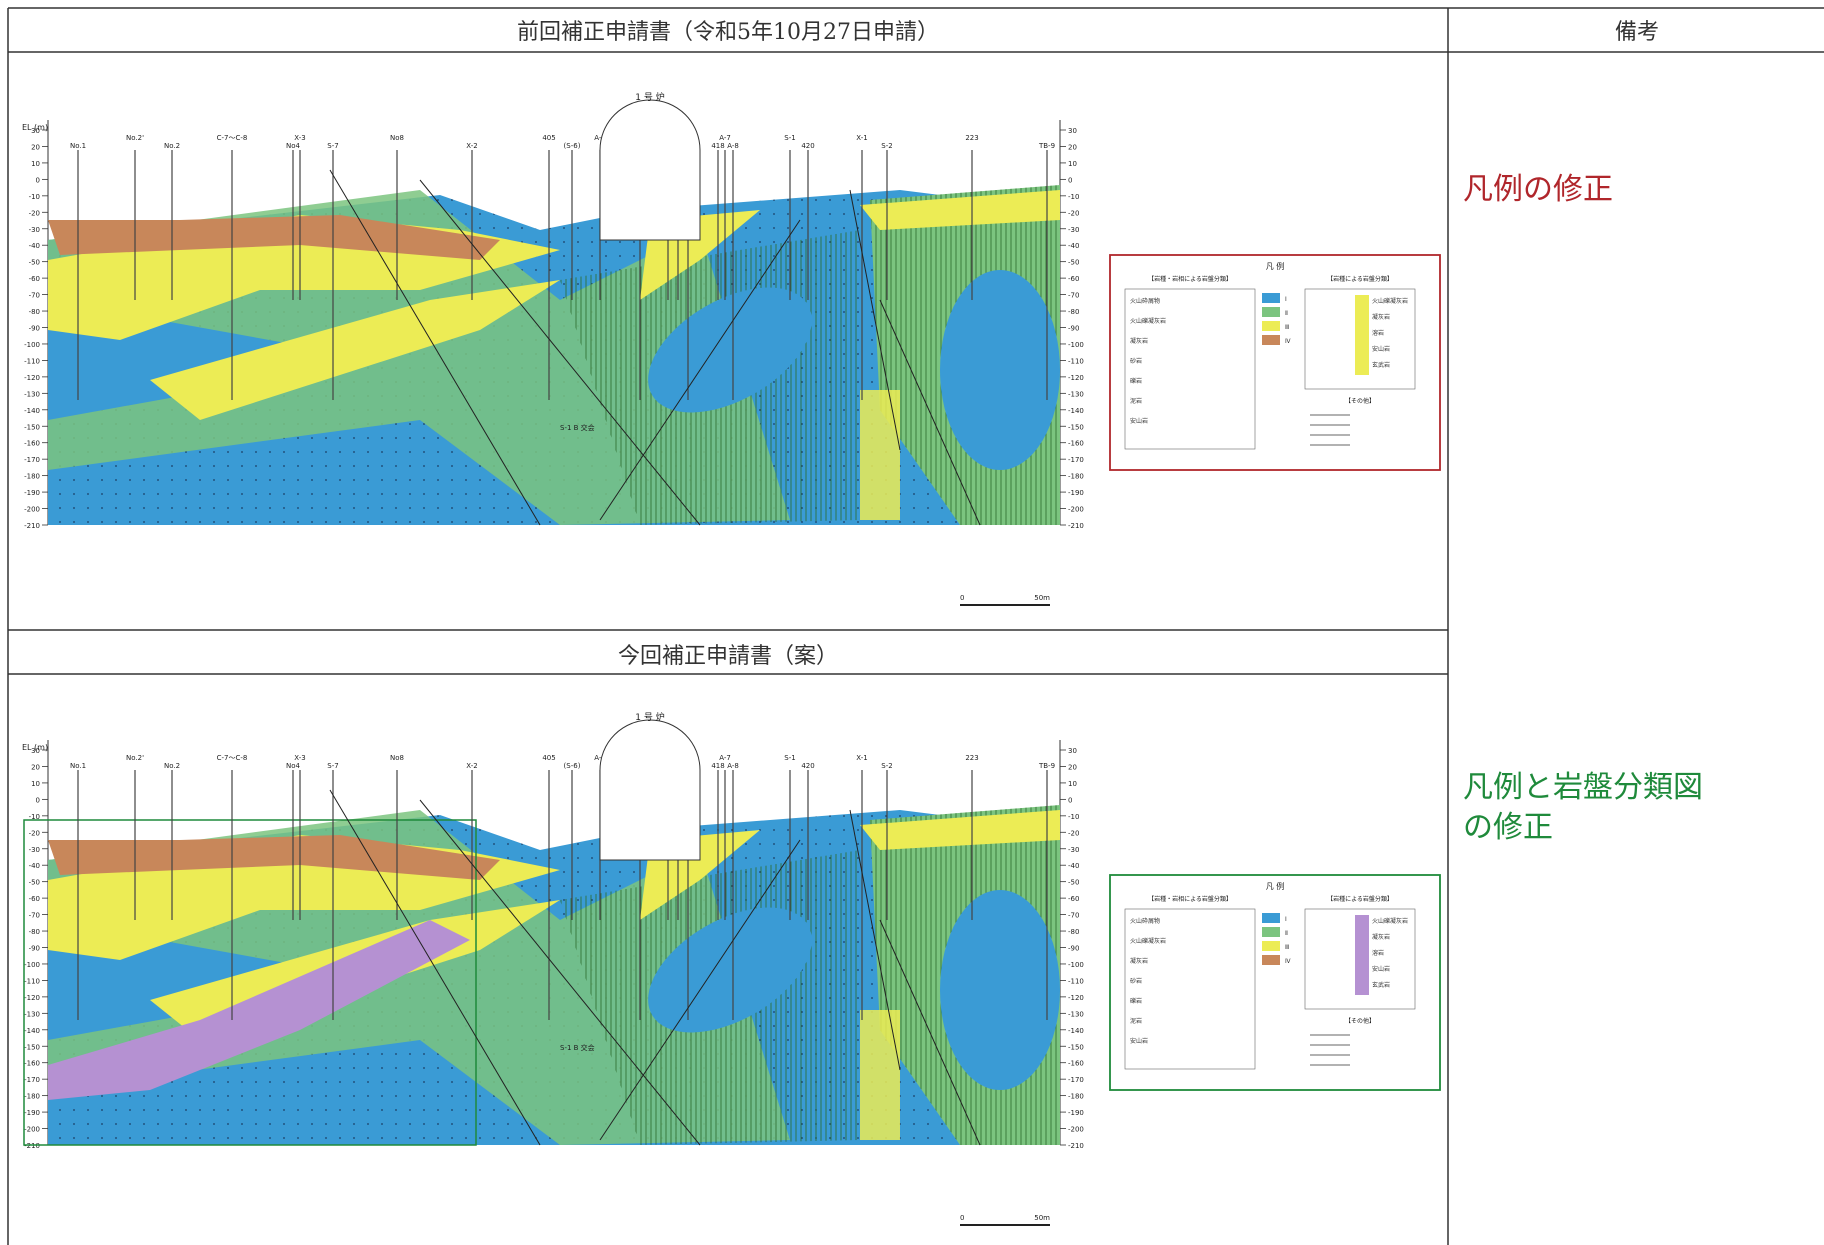  I want to click on elevation-label-right: -40, so click(1073, 246).